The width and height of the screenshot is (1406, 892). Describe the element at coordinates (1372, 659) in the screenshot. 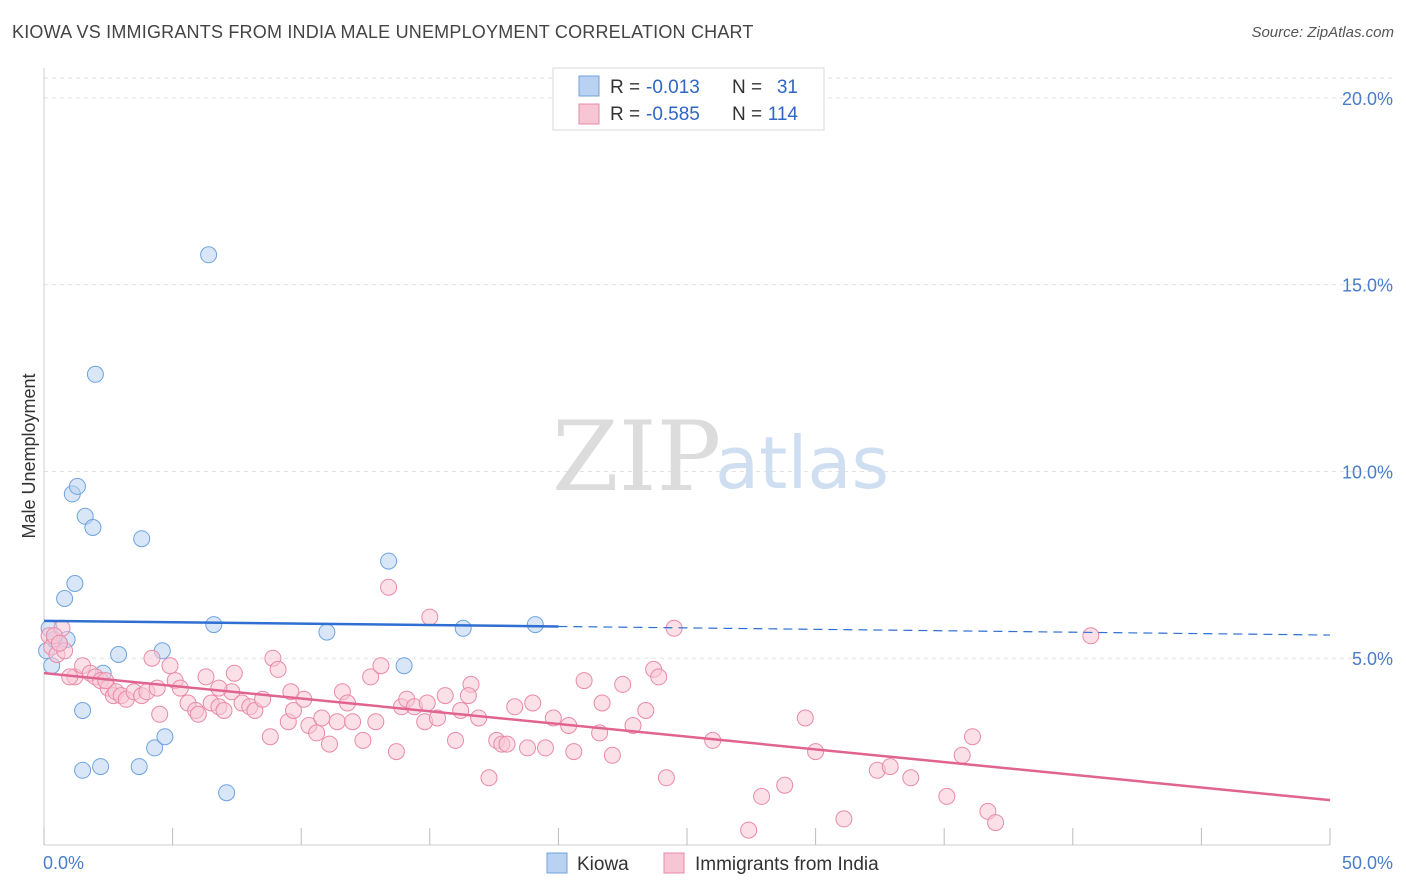

I see `y-tick-label-0: 5.0%` at that location.